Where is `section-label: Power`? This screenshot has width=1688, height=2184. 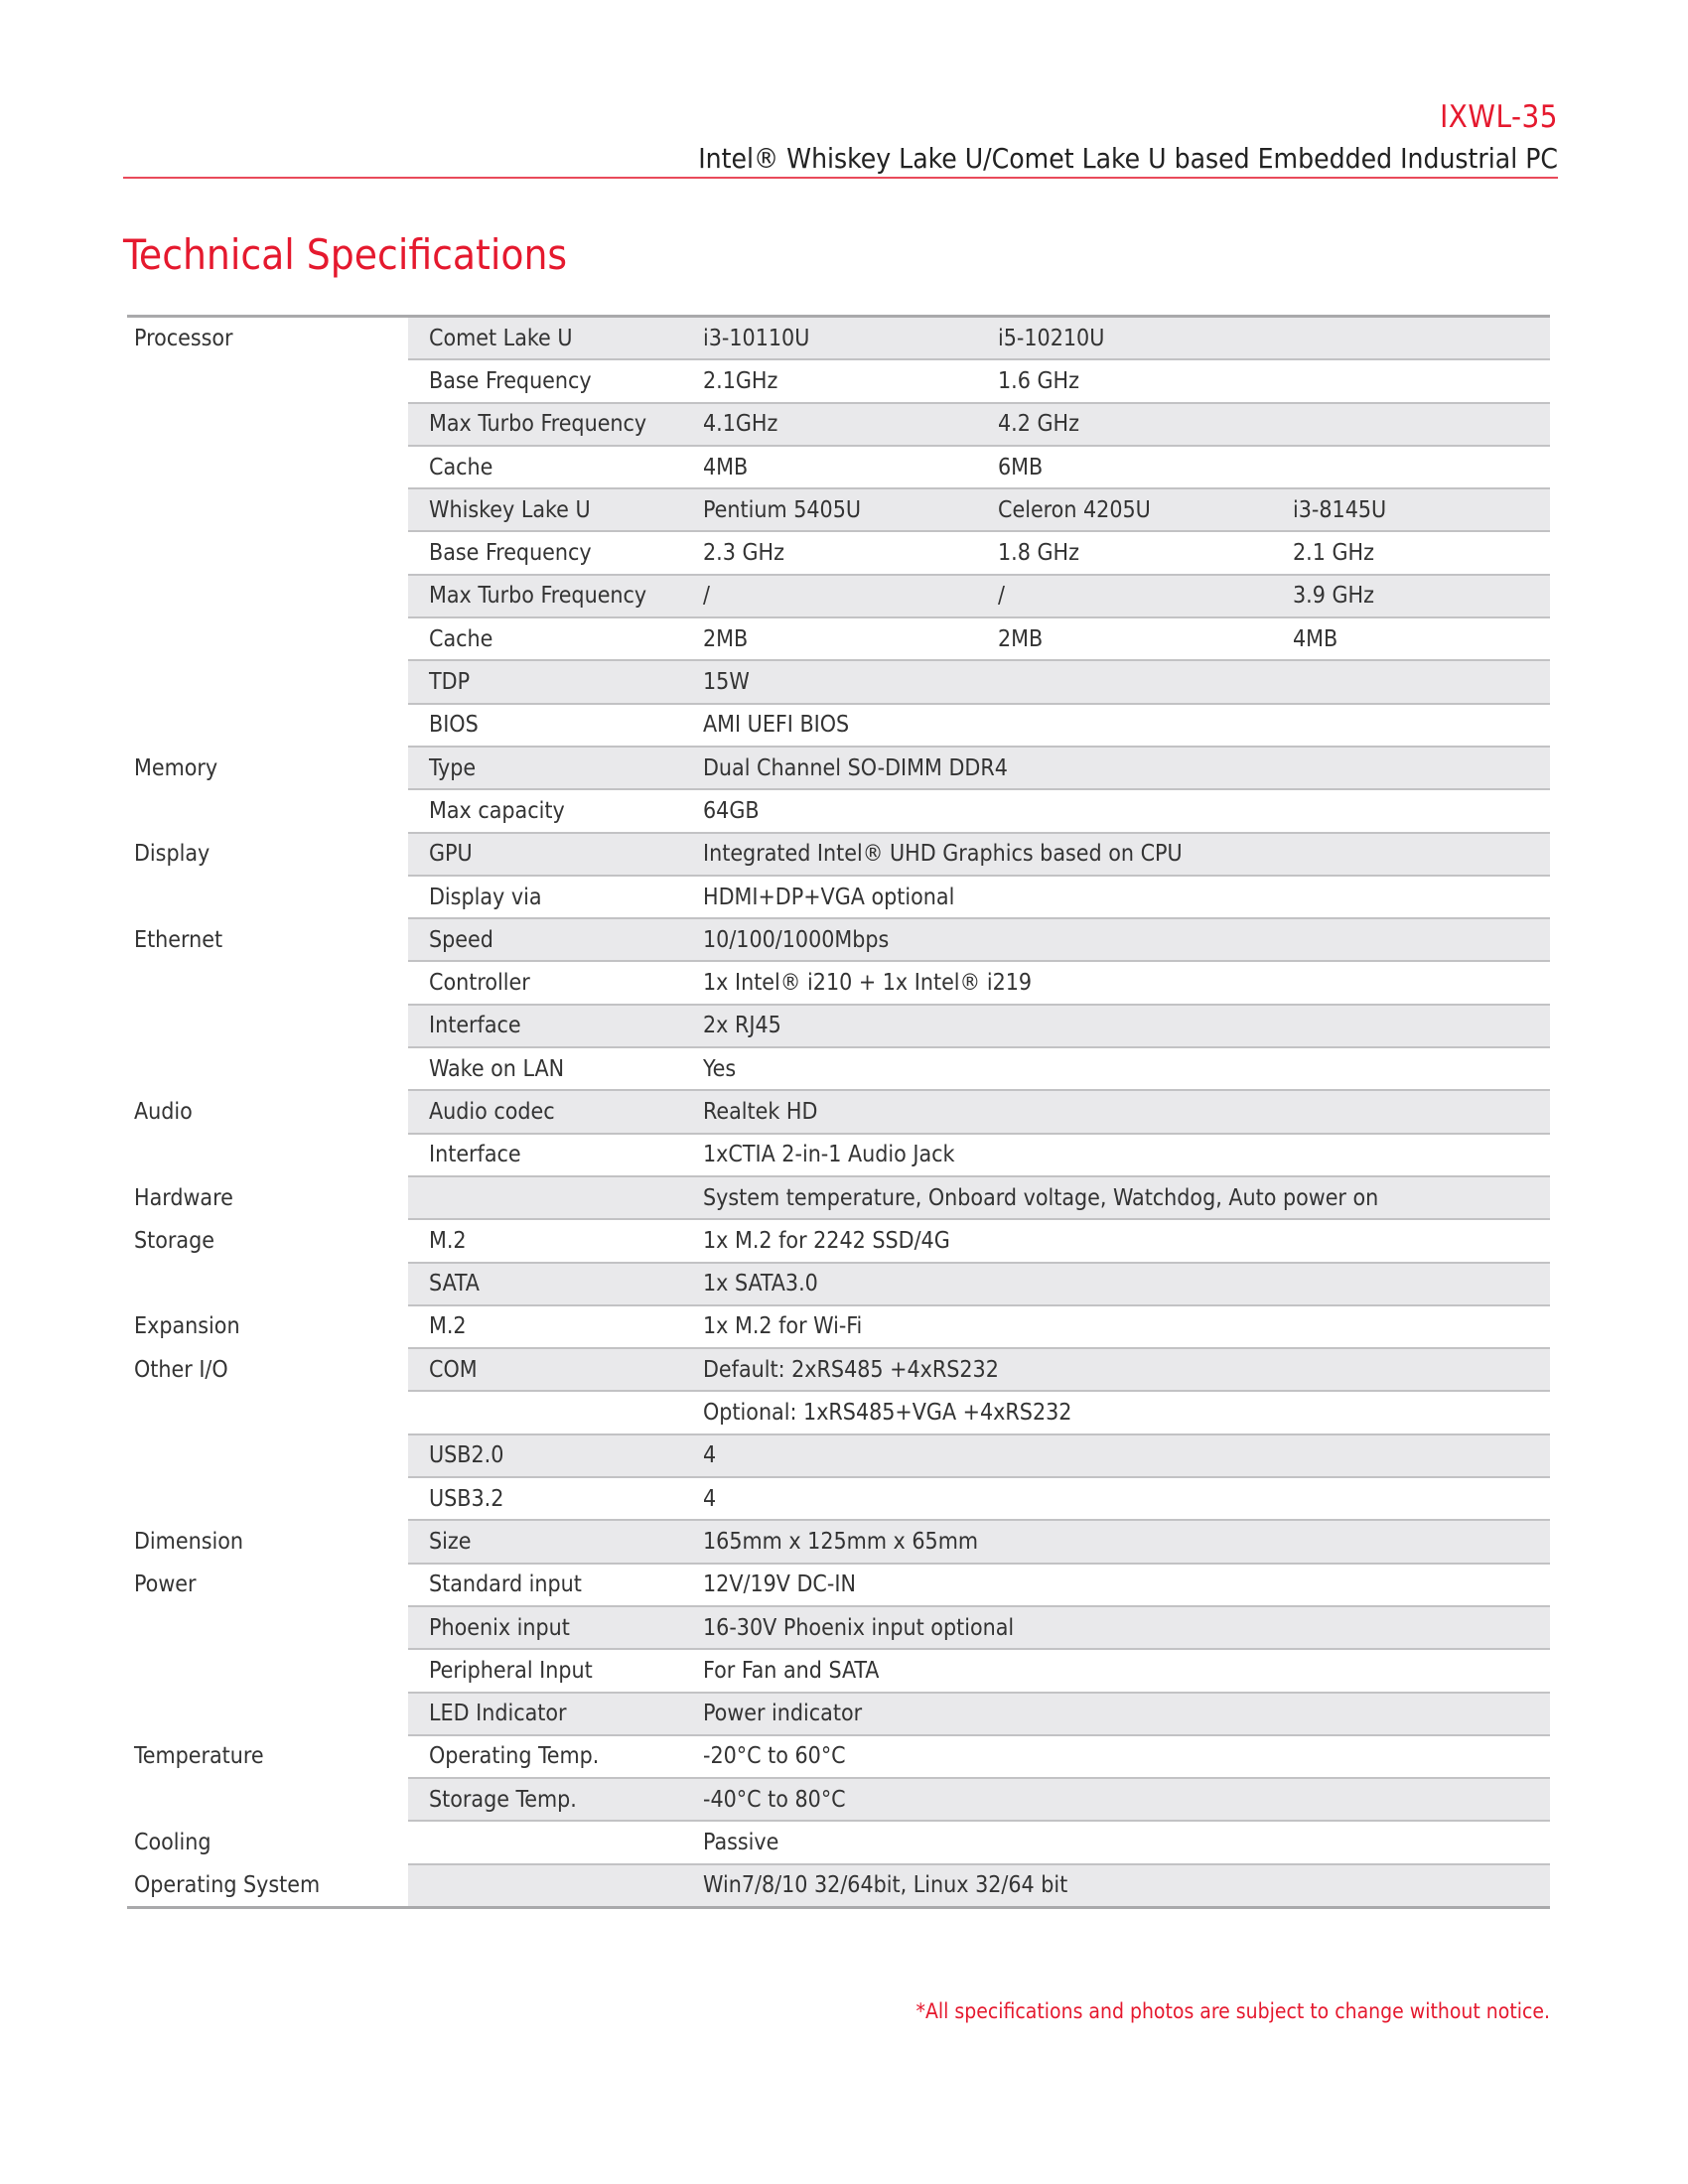 section-label: Power is located at coordinates (165, 1584).